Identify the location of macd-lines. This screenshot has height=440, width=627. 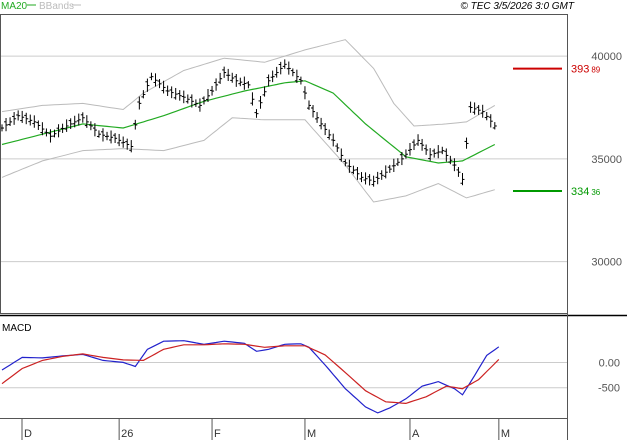
(250, 377).